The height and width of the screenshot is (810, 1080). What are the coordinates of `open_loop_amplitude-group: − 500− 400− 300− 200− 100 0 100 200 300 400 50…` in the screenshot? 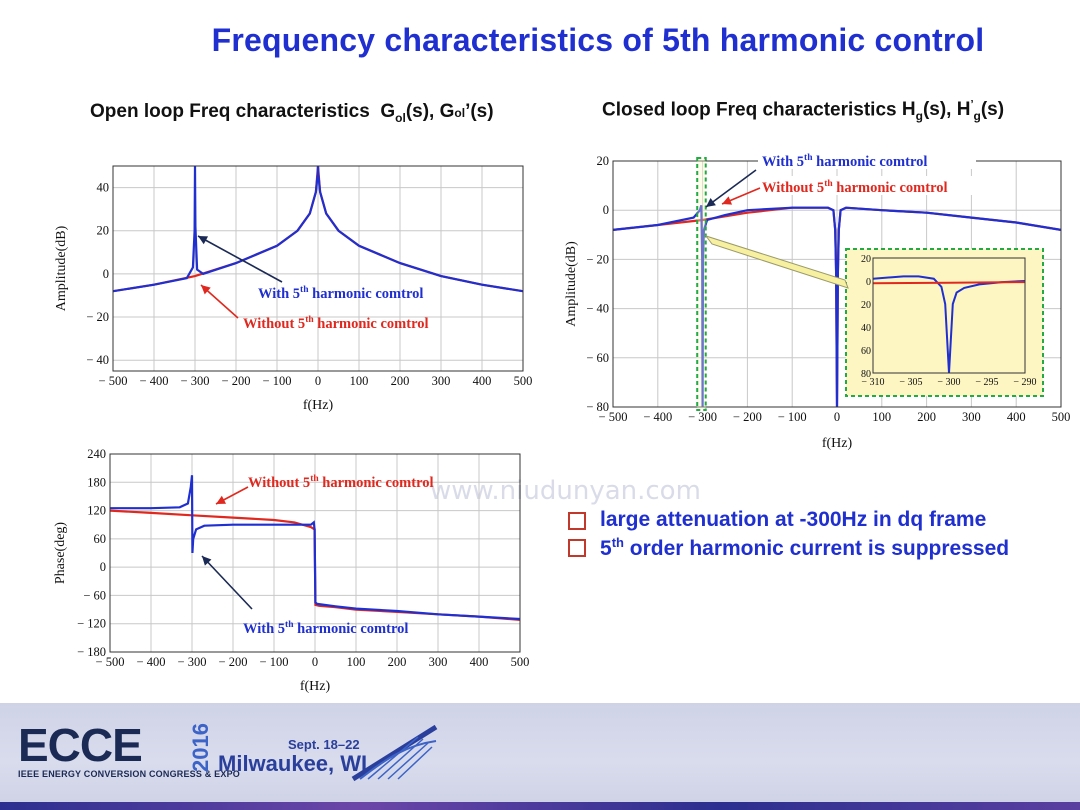 It's located at (293, 289).